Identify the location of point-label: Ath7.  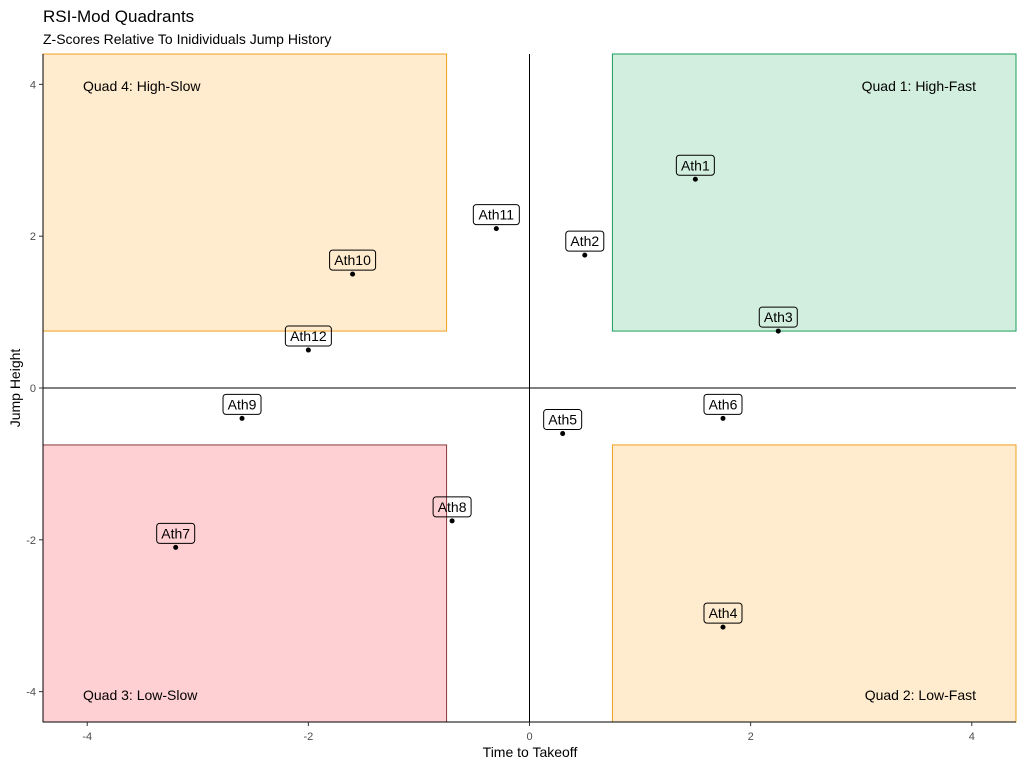
(175, 533).